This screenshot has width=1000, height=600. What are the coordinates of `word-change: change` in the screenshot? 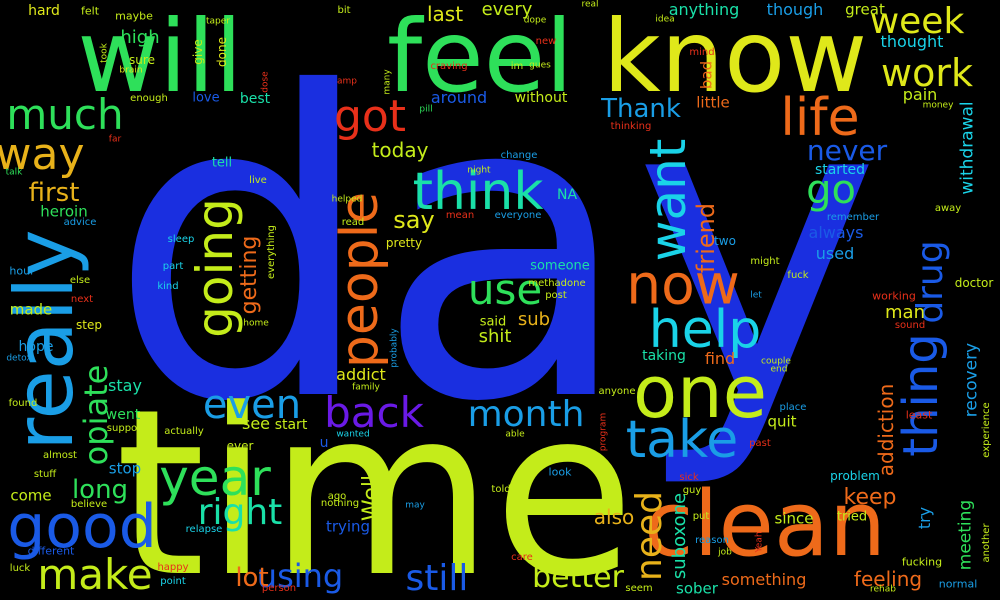 It's located at (519, 155).